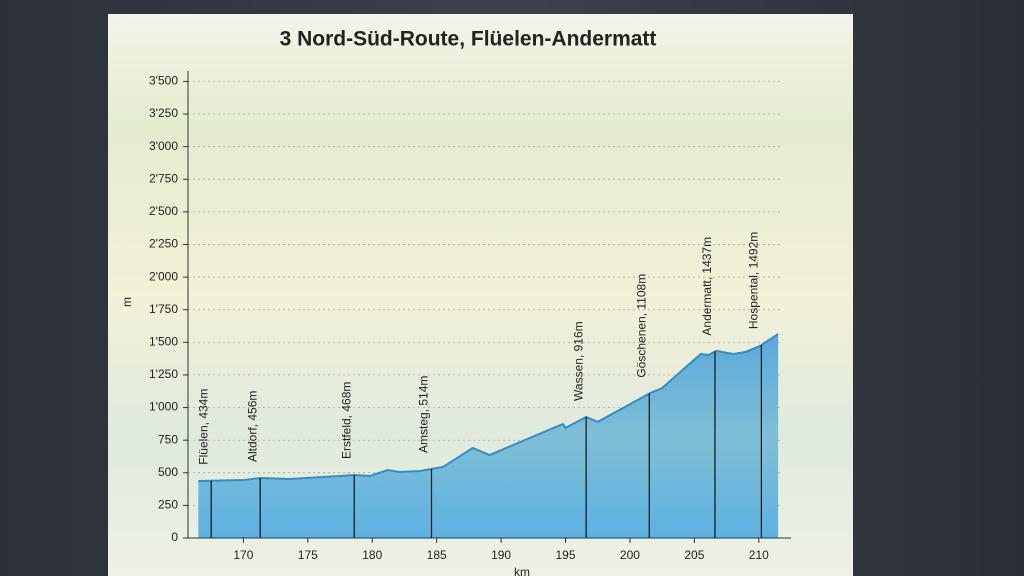 This screenshot has height=576, width=1024. What do you see at coordinates (630, 555) in the screenshot?
I see `x-tick-label: 200` at bounding box center [630, 555].